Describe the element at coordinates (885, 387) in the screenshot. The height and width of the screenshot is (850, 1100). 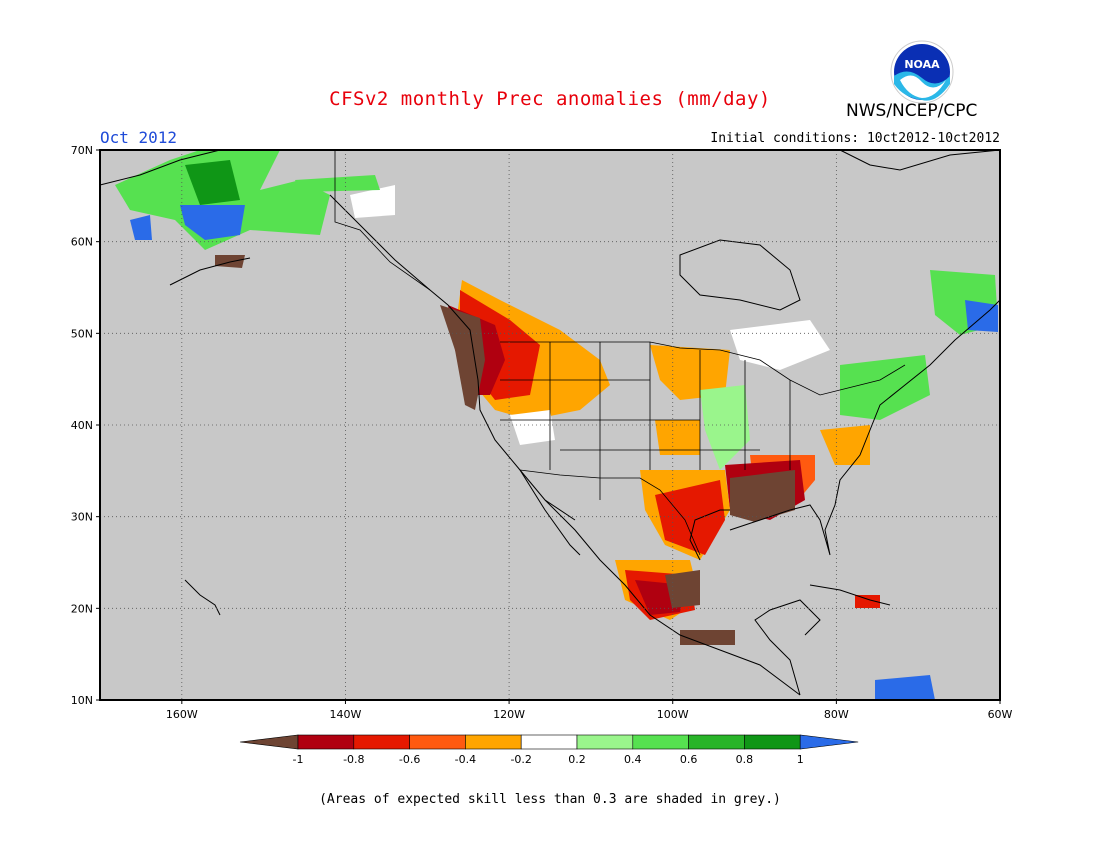
I see `northeast-green-region` at that location.